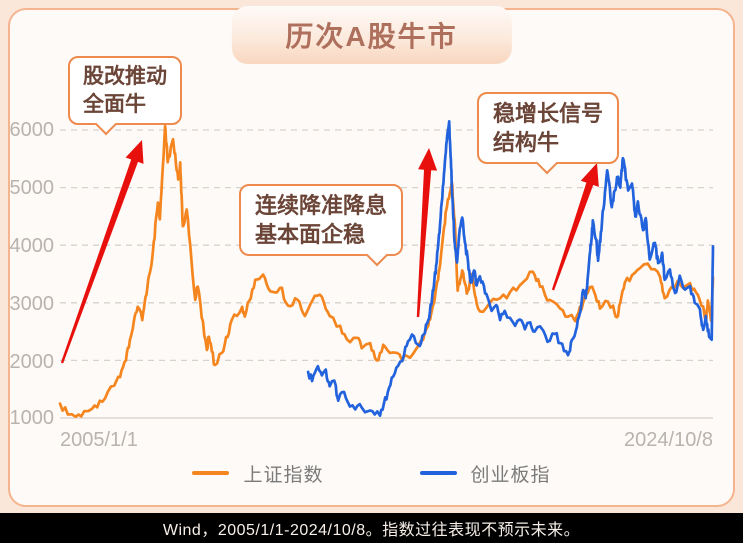 The image size is (743, 543). What do you see at coordinates (32, 418) in the screenshot?
I see `y-tick-1000: 1000` at bounding box center [32, 418].